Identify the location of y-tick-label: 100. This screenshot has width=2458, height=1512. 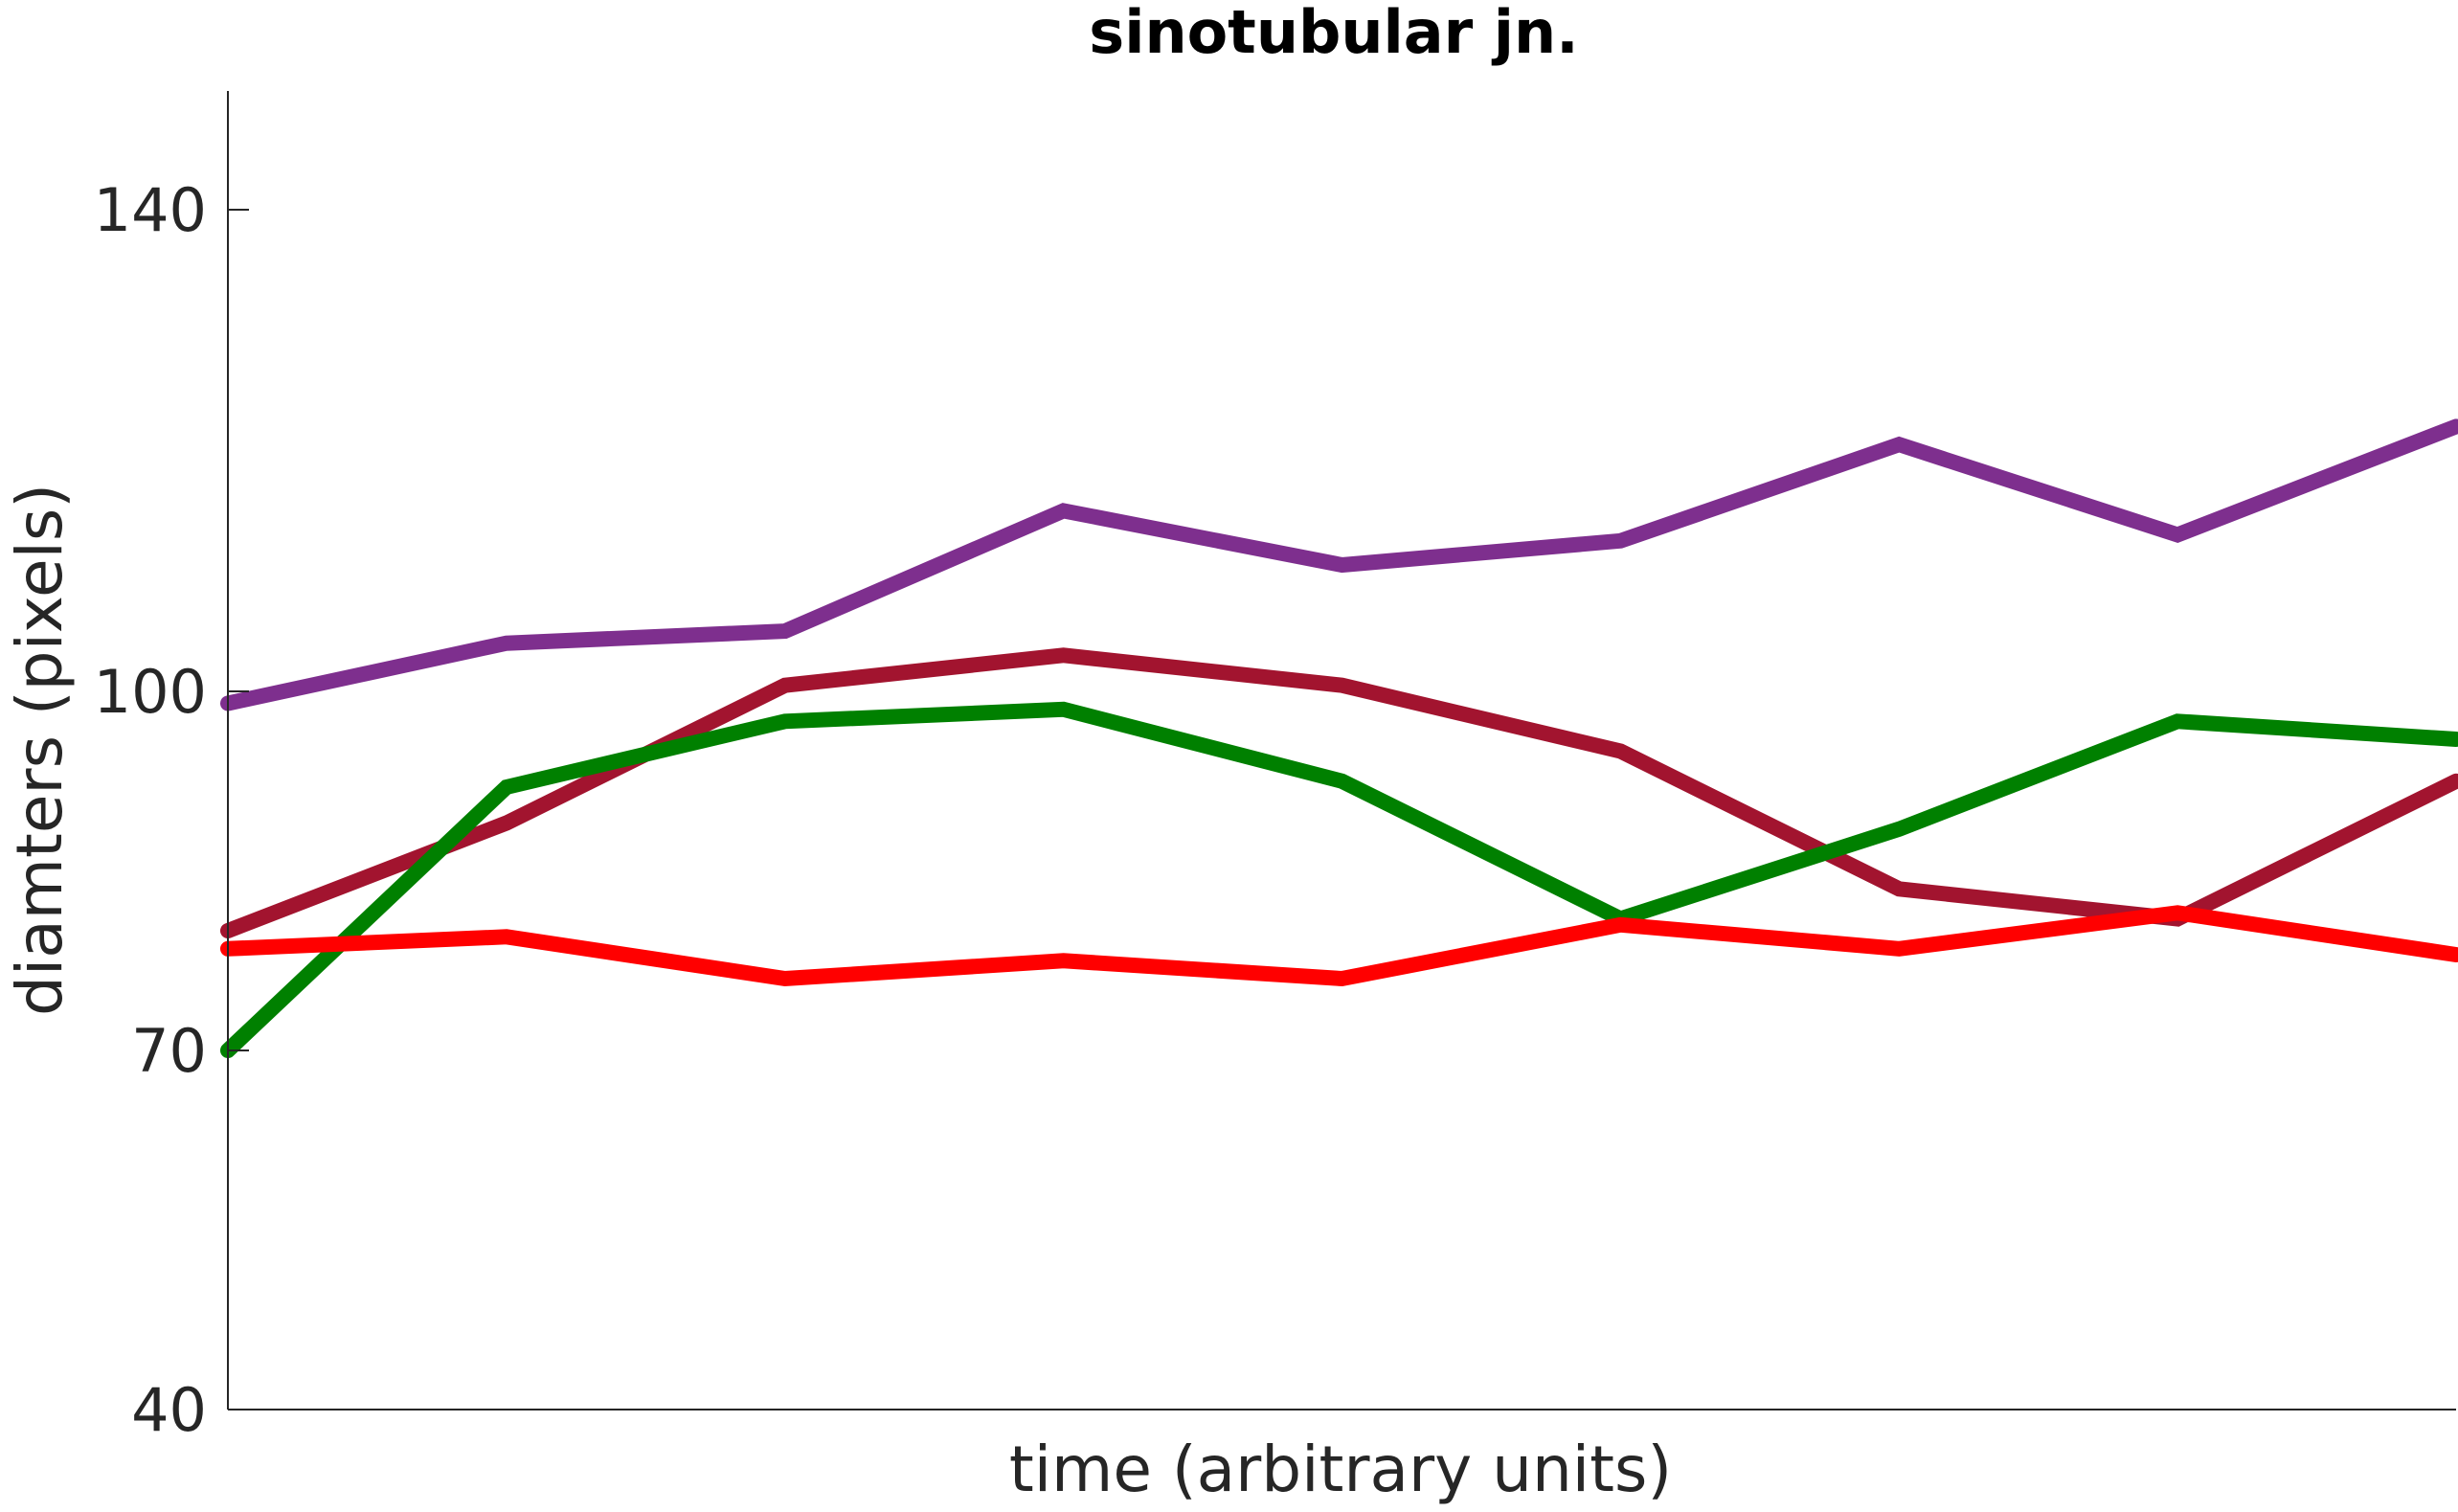
(150, 692).